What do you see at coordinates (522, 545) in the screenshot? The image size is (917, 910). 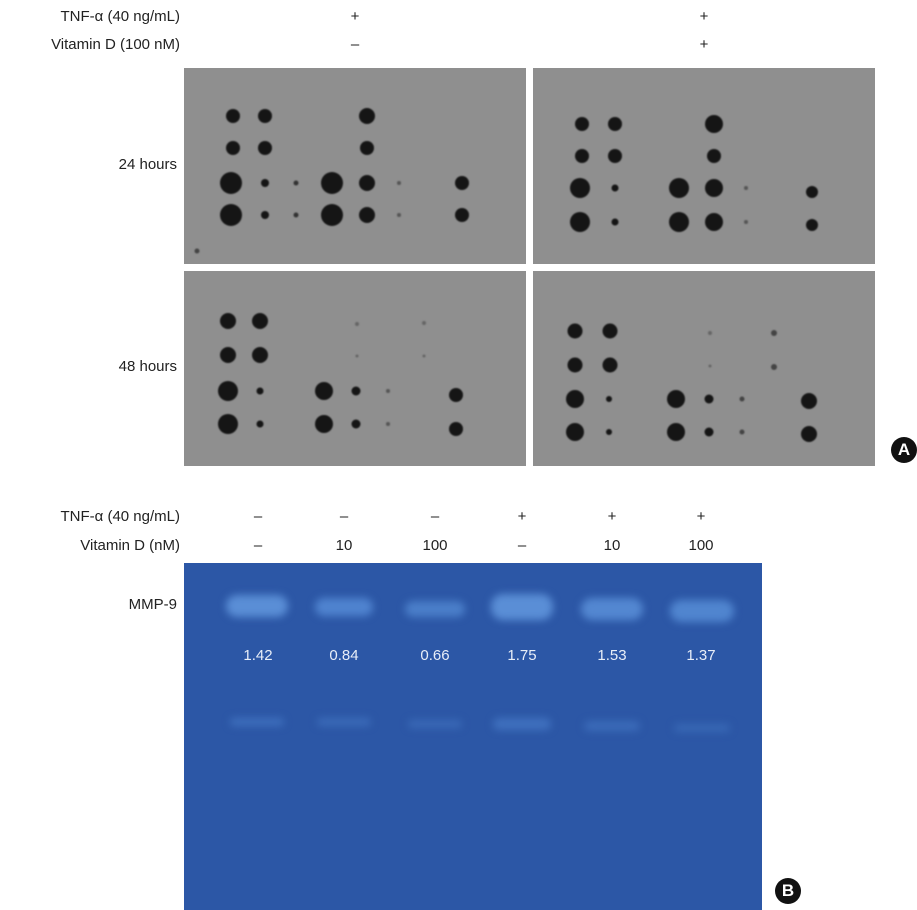 I see `lane4-vitd: –` at bounding box center [522, 545].